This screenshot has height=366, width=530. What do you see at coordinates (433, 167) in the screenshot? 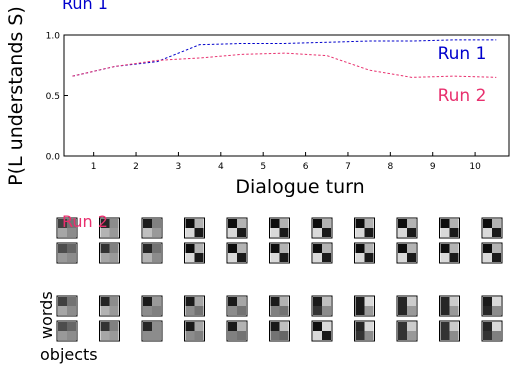
I see `x-tick-label: 9` at bounding box center [433, 167].